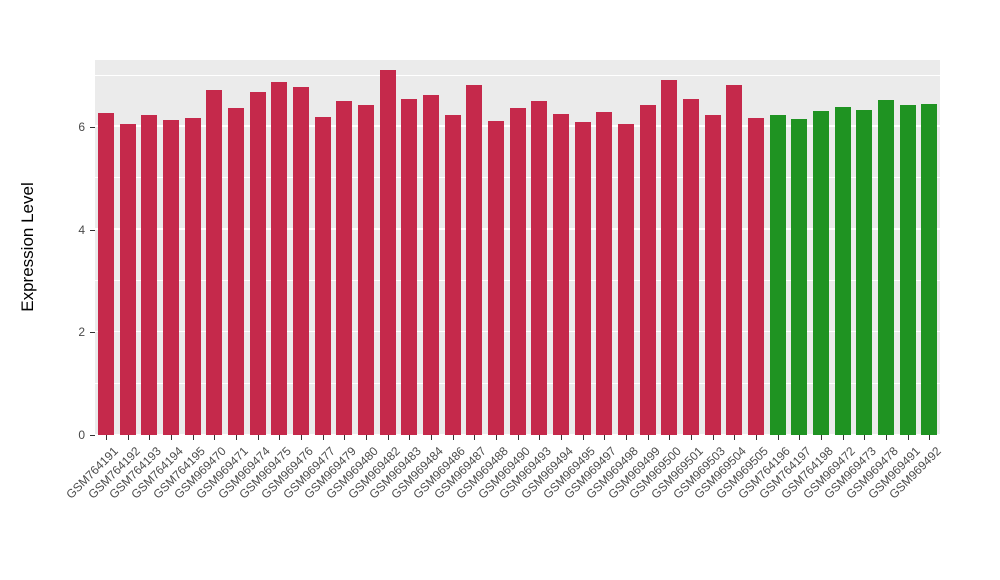 The width and height of the screenshot is (1000, 580). What do you see at coordinates (81, 126) in the screenshot?
I see `y-tick-label: 6` at bounding box center [81, 126].